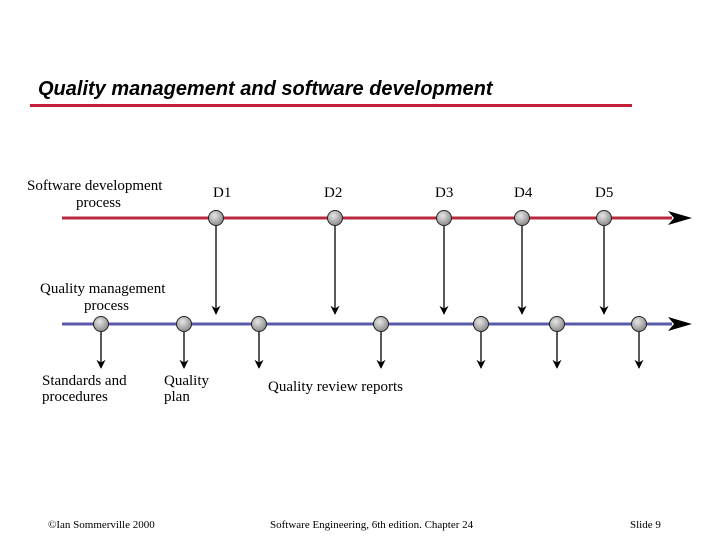  I want to click on qm-process-arrowhead, so click(680, 324).